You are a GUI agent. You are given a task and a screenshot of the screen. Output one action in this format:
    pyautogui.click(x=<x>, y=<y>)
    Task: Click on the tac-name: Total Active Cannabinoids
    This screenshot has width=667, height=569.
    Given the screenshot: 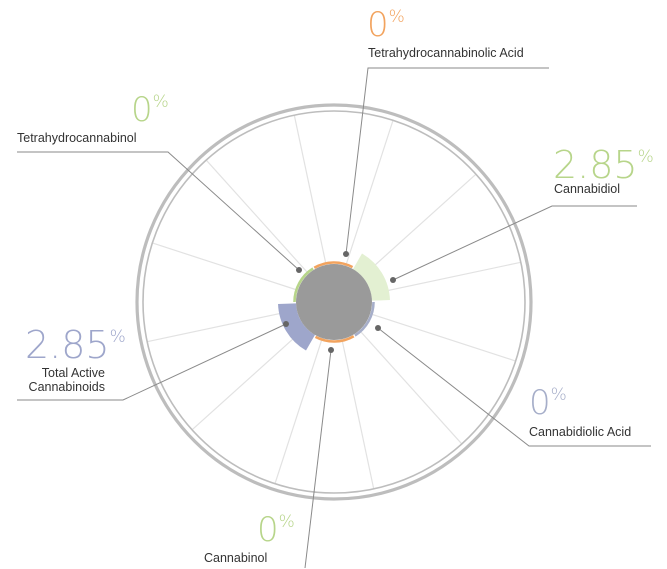 What is the action you would take?
    pyautogui.click(x=61, y=380)
    